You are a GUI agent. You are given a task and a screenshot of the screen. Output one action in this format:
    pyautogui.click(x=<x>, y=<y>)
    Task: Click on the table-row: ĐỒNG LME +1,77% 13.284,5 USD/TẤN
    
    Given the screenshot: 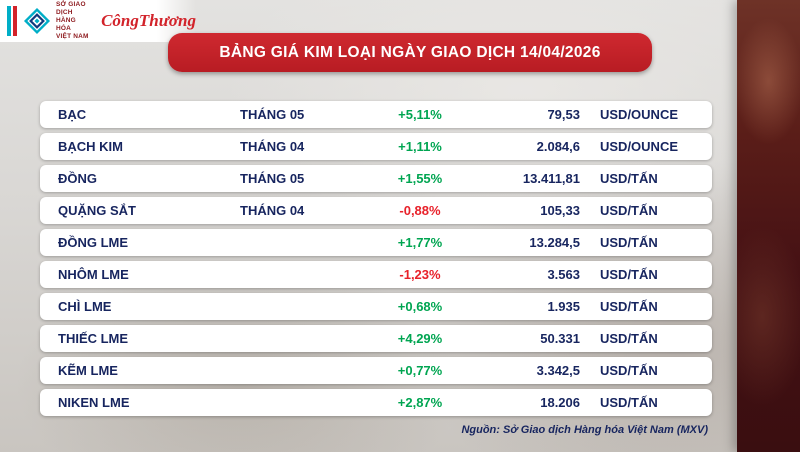 What is the action you would take?
    pyautogui.click(x=376, y=242)
    